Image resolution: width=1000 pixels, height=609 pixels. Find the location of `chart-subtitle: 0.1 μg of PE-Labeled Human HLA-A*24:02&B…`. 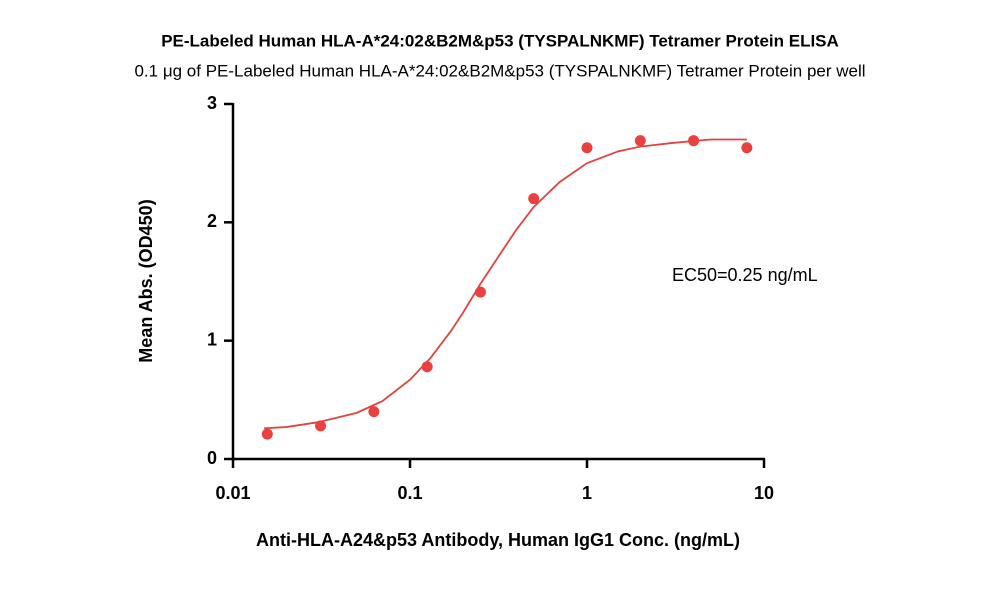

chart-subtitle: 0.1 μg of PE-Labeled Human HLA-A*24:02&B… is located at coordinates (499, 70).